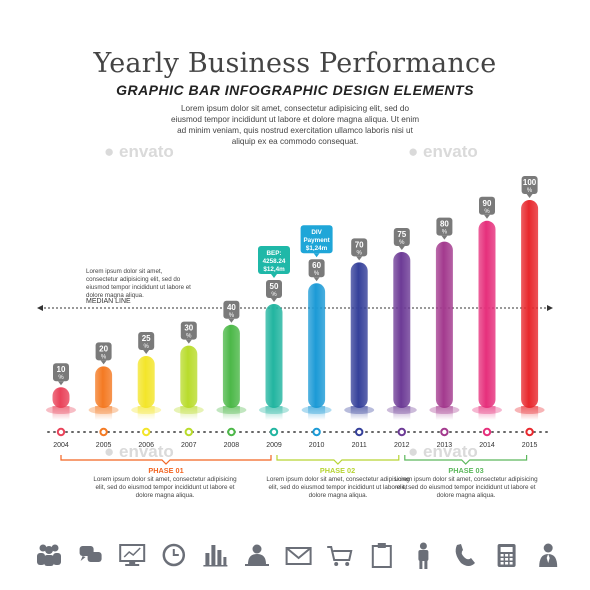 The width and height of the screenshot is (590, 590). Describe the element at coordinates (146, 338) in the screenshot. I see `svg-text: 25` at that location.